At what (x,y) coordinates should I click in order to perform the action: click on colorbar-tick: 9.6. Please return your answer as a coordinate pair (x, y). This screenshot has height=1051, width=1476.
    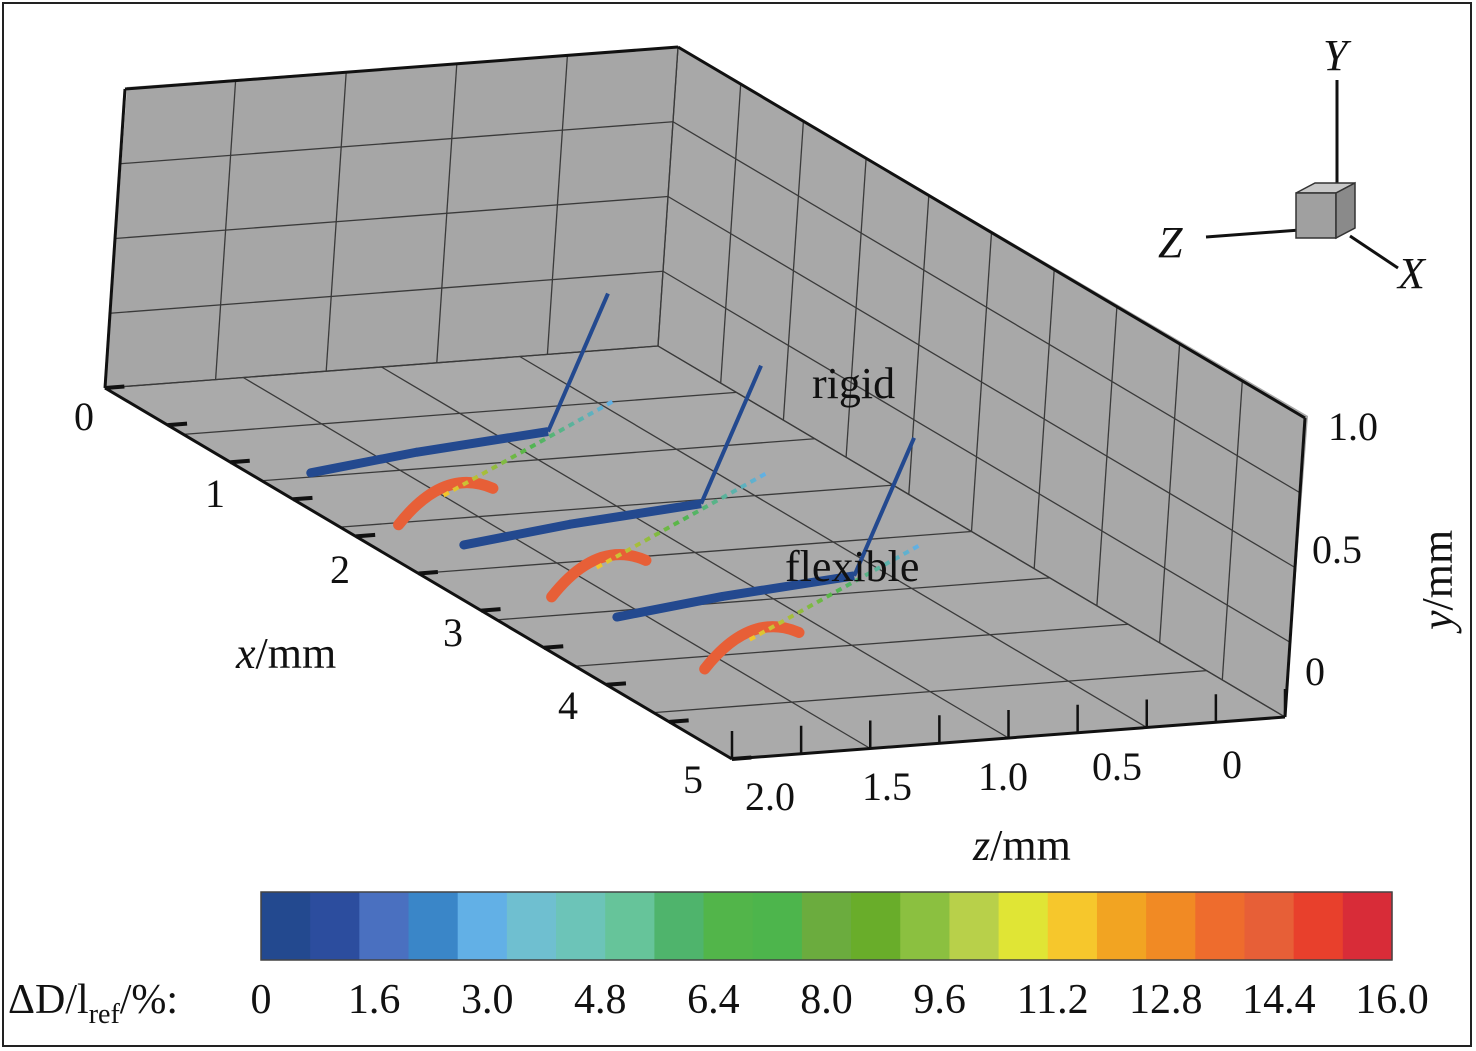
    Looking at the image, I should click on (939, 1000).